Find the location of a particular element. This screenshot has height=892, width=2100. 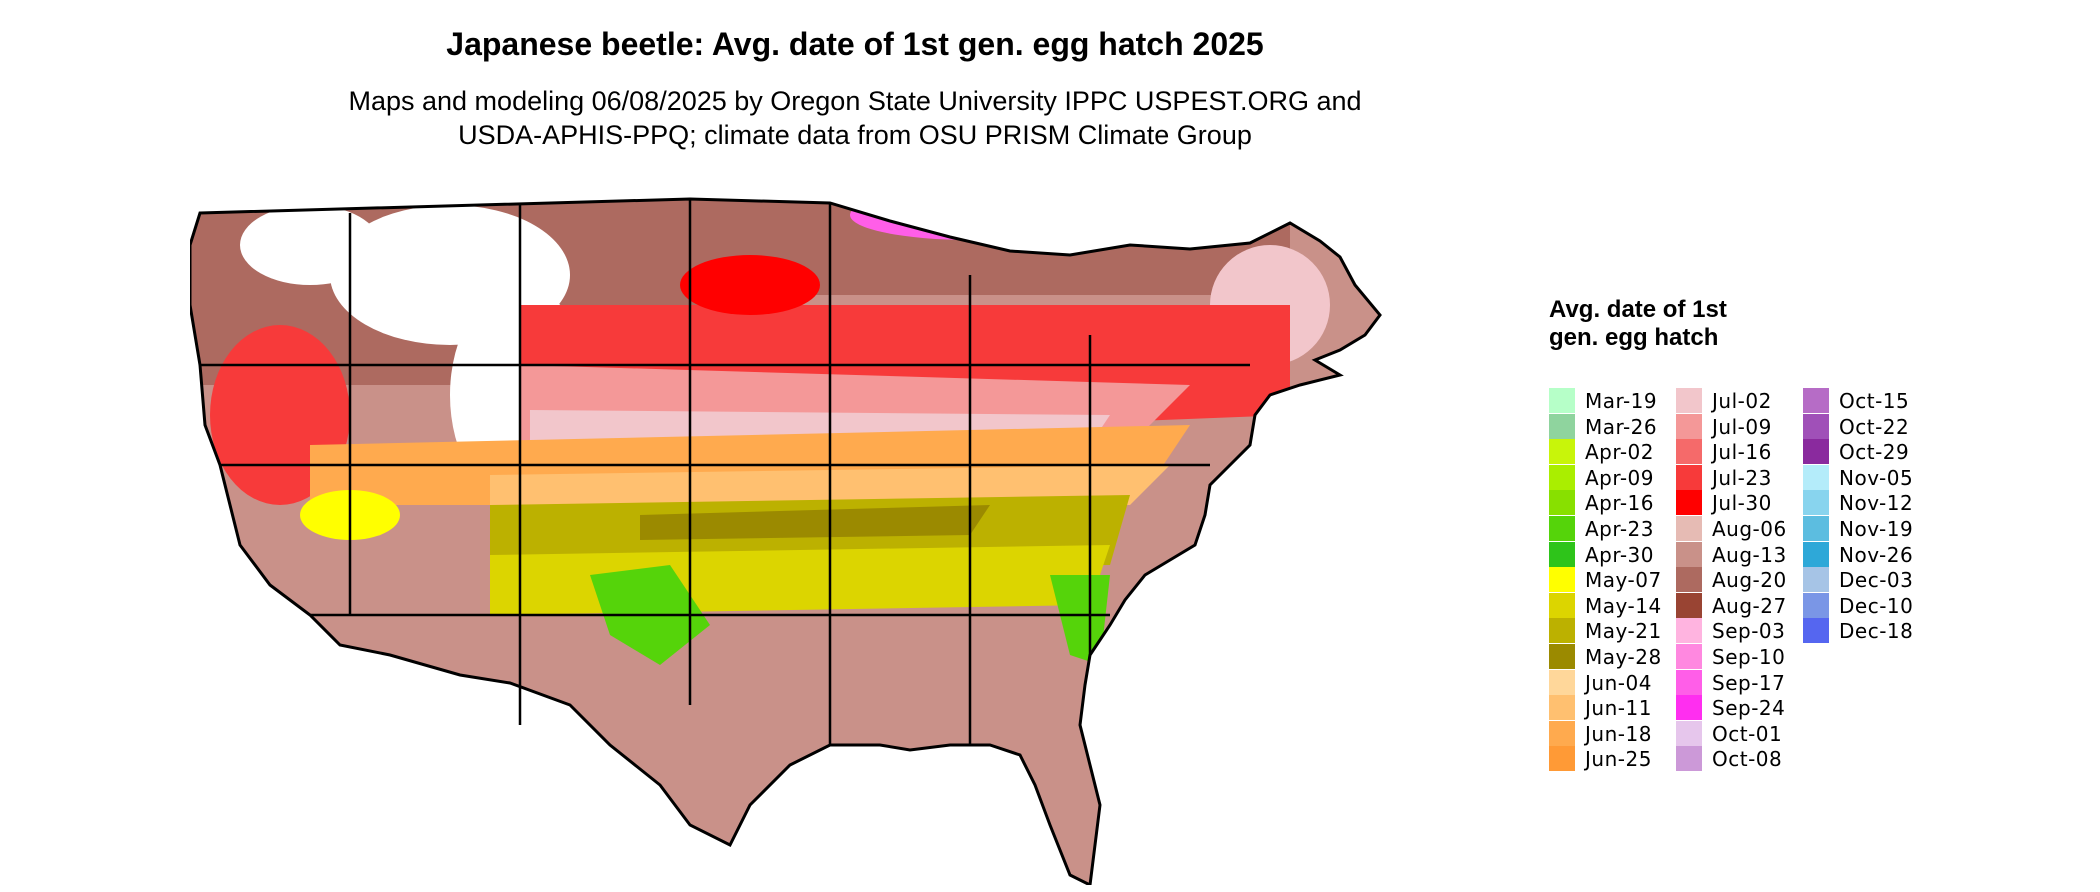

legend-label: Jul-02 is located at coordinates (1742, 401).